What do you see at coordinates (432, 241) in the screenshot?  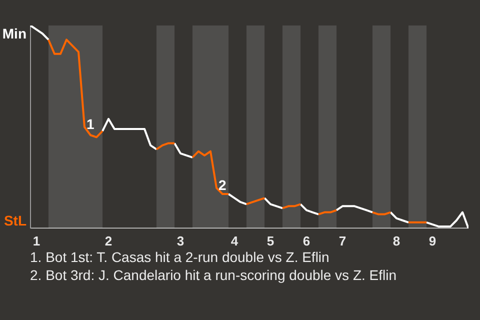 I see `x-tick-label: 9` at bounding box center [432, 241].